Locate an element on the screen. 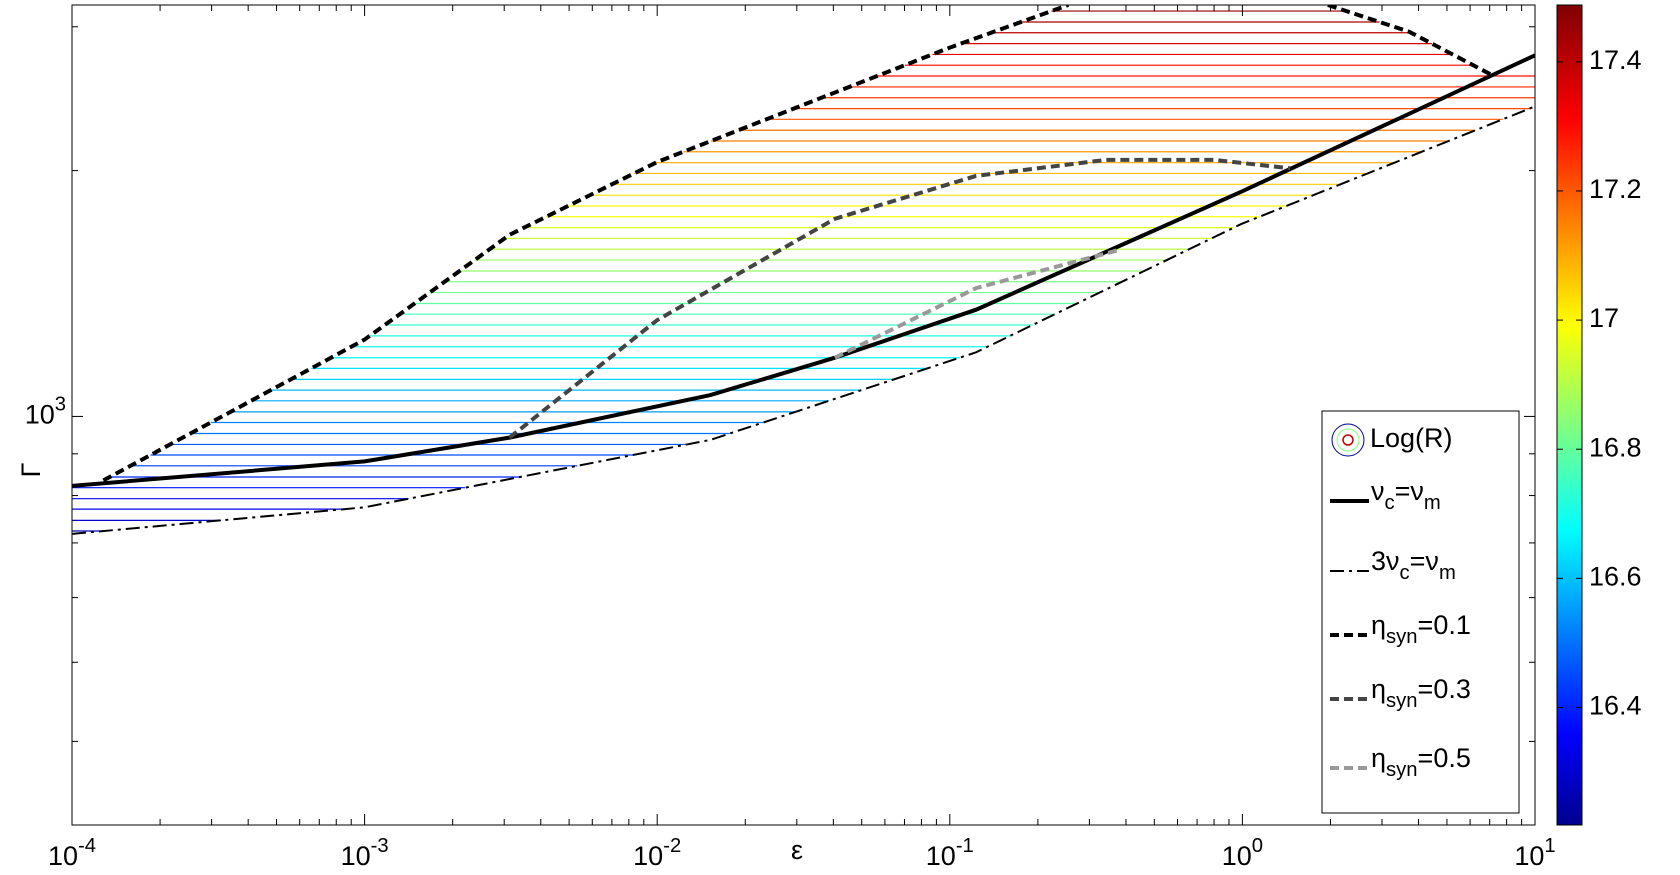  x-axis-label: ε is located at coordinates (797, 850).